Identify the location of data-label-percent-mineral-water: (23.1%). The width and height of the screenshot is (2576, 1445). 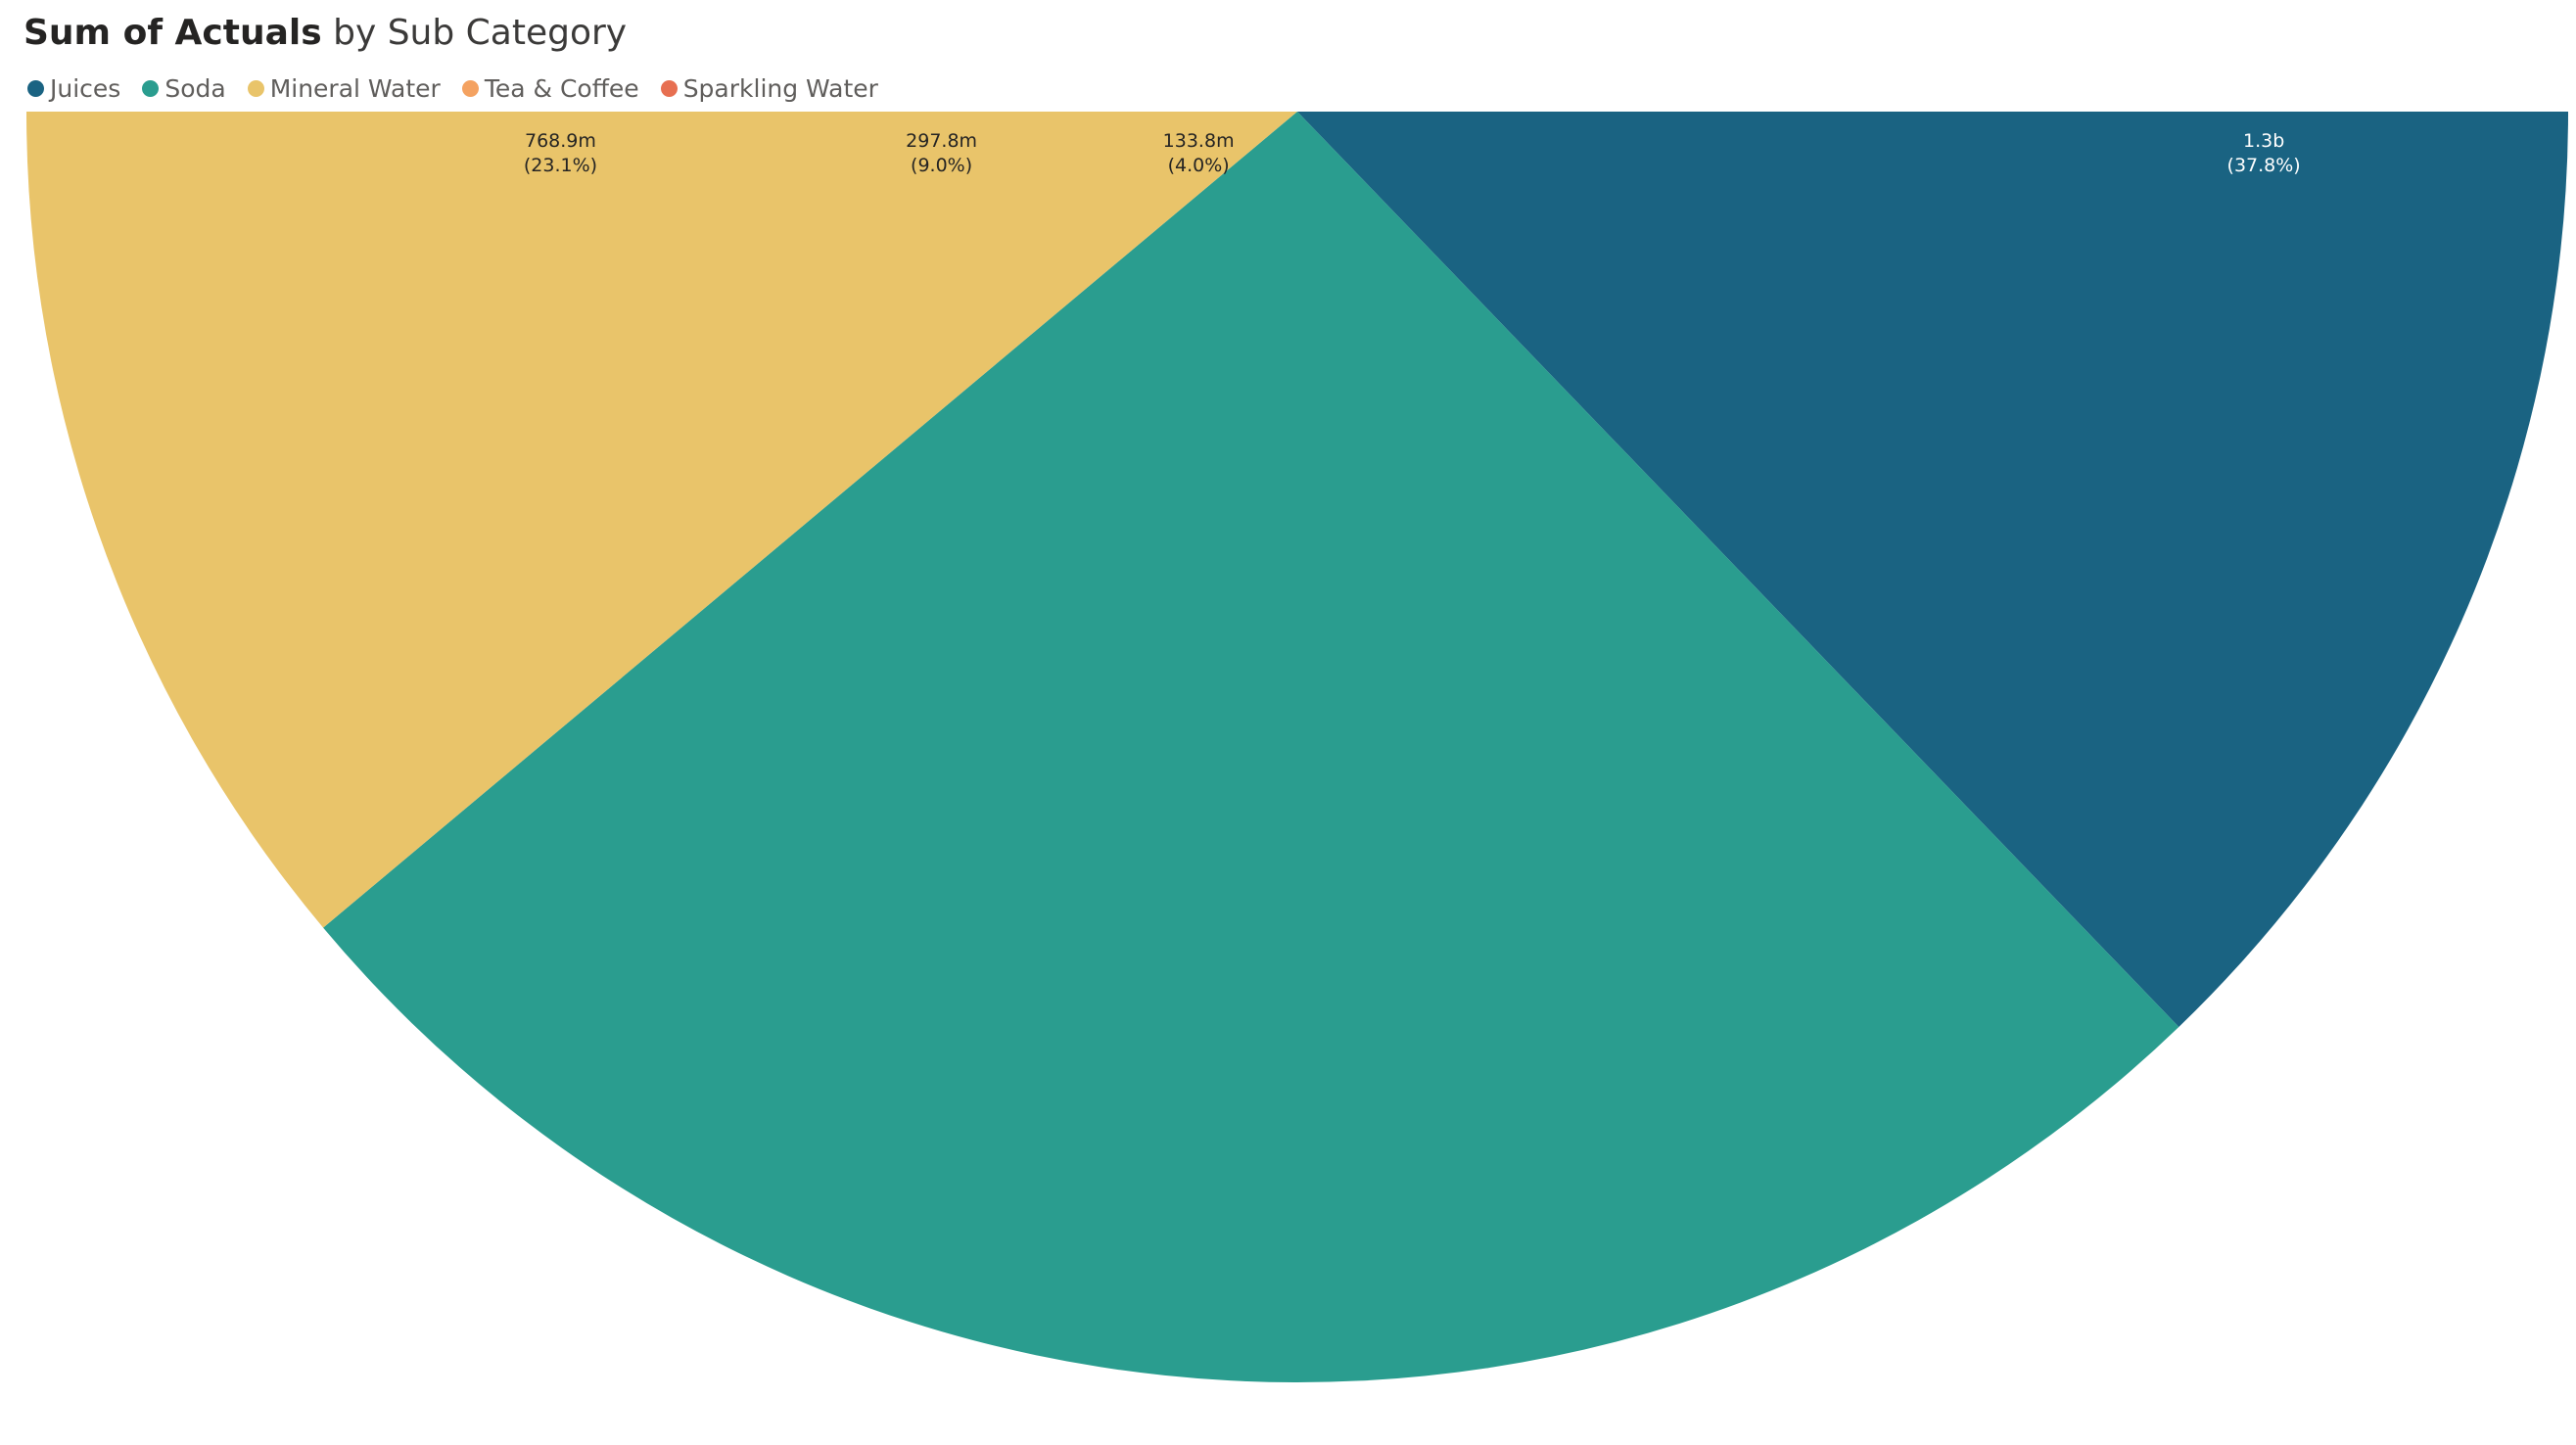
(560, 165).